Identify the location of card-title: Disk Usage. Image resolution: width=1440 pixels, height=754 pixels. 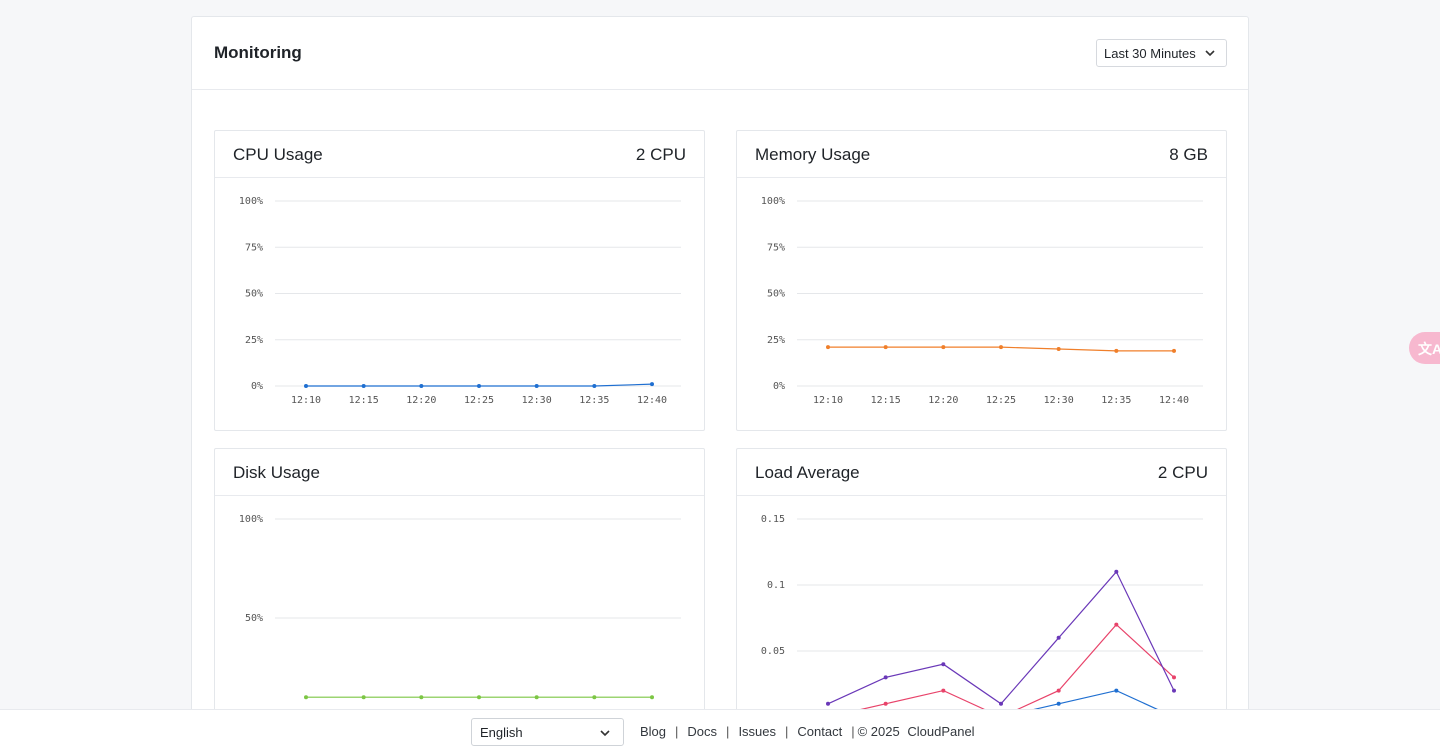
(276, 472).